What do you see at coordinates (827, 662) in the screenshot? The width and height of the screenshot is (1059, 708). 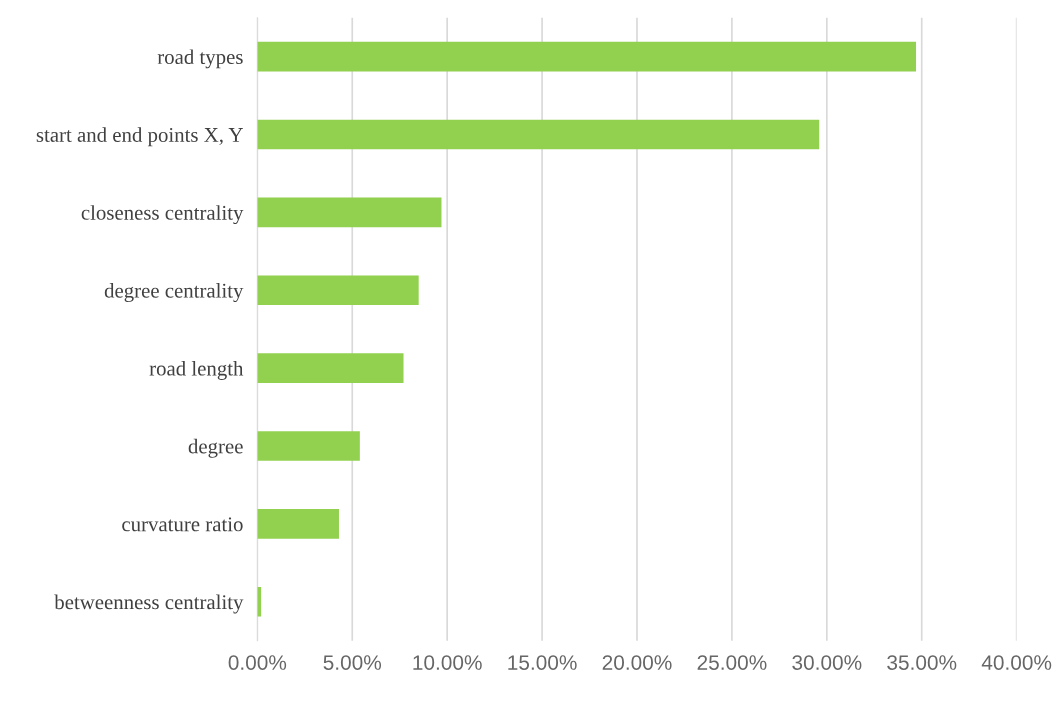 I see `x-tick-label: 30.00%` at bounding box center [827, 662].